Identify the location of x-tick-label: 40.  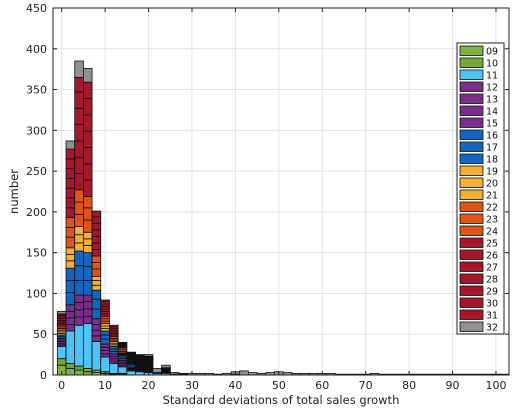
(235, 385).